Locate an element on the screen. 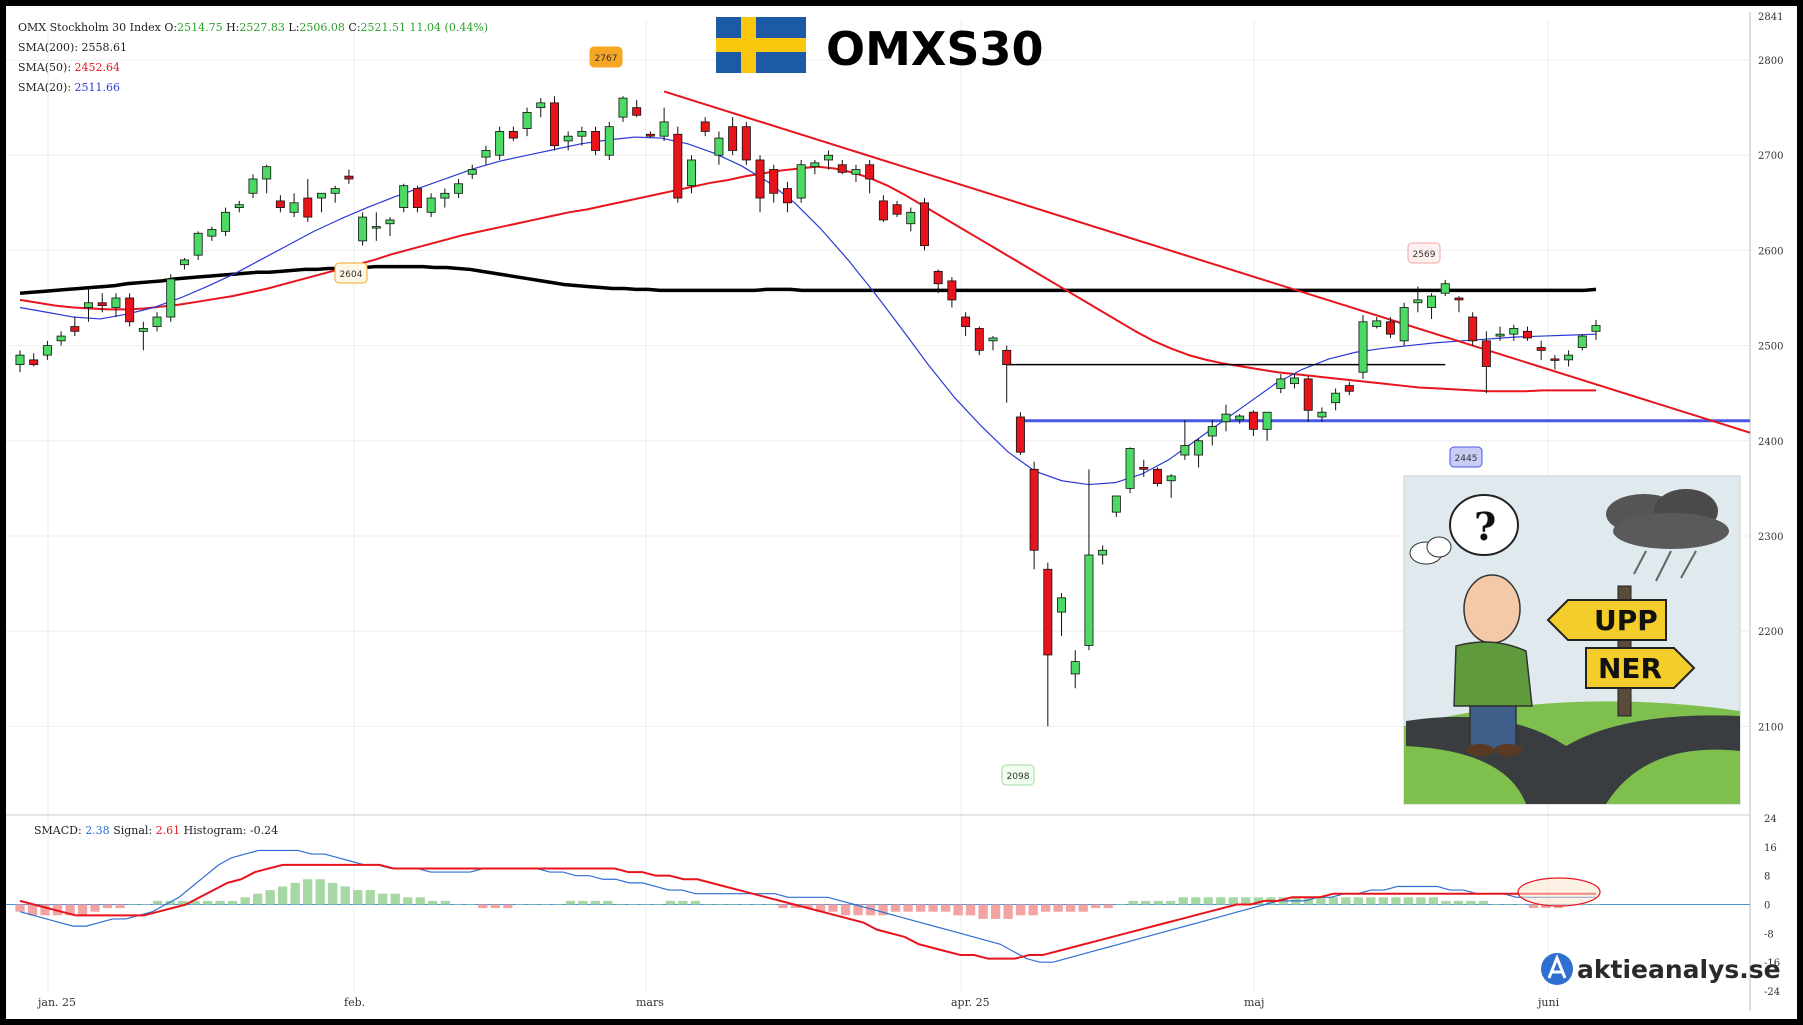 The height and width of the screenshot is (1025, 1803). x-tick-label: jan. 25 is located at coordinates (56, 1002).